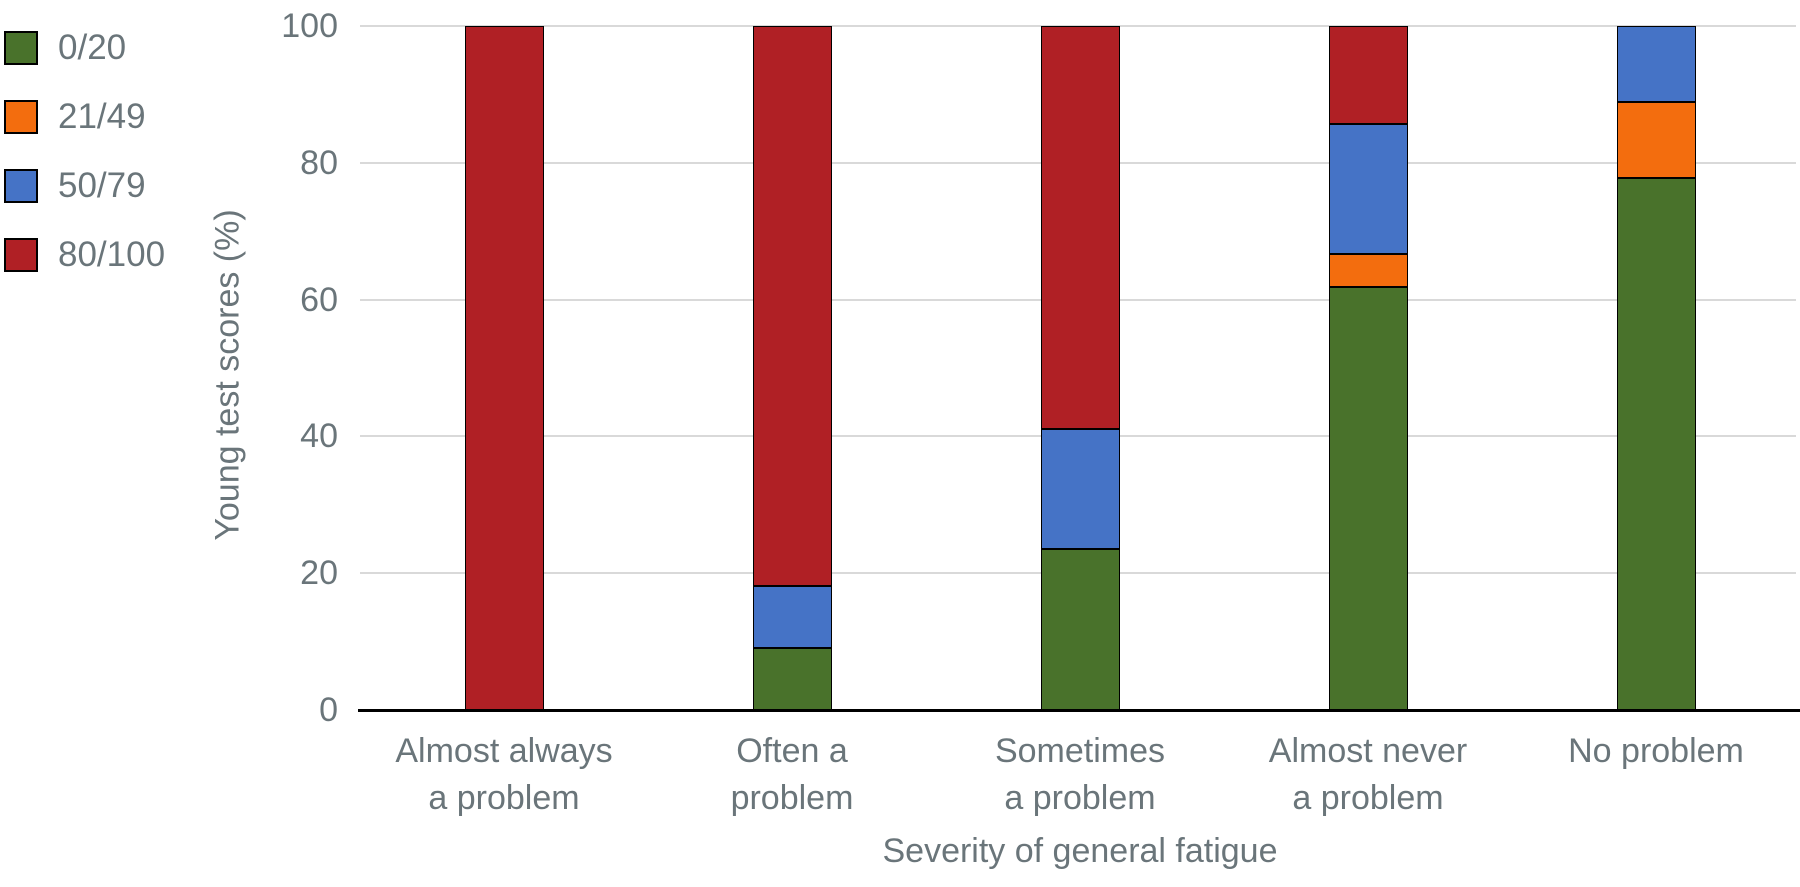 The height and width of the screenshot is (887, 1800). Describe the element at coordinates (1656, 751) in the screenshot. I see `x-category-label-line: No problem` at that location.